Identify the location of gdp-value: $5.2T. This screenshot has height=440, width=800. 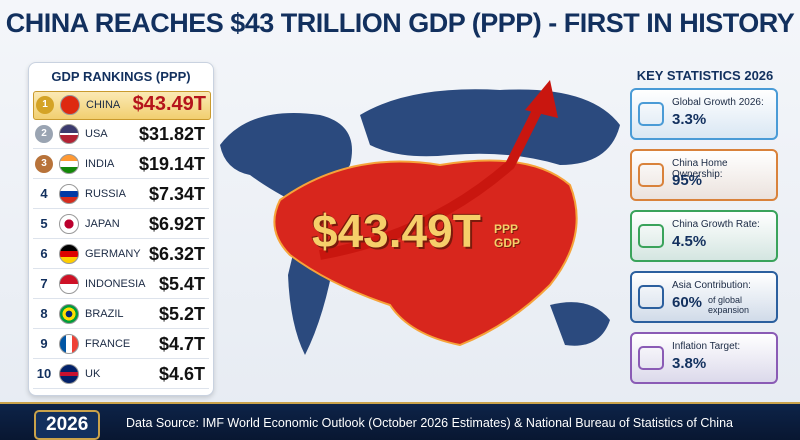
(181, 314).